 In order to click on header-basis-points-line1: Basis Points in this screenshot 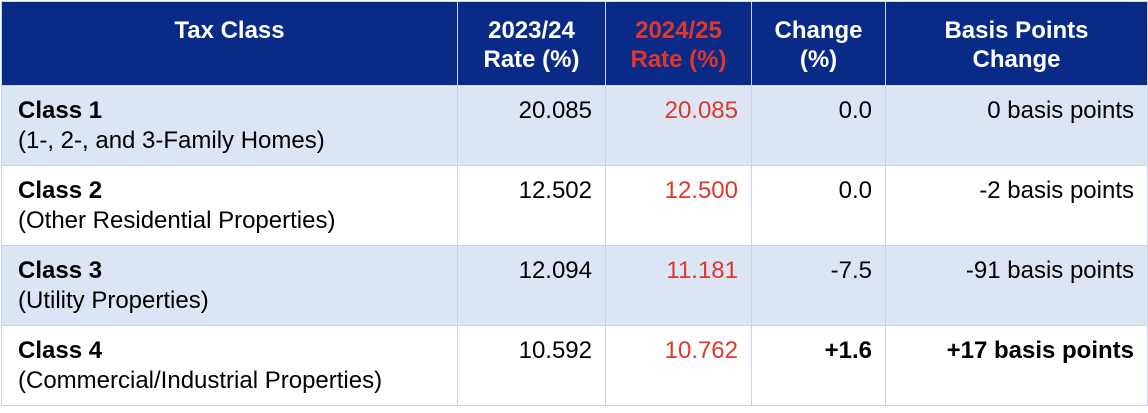, I will do `click(1016, 30)`.